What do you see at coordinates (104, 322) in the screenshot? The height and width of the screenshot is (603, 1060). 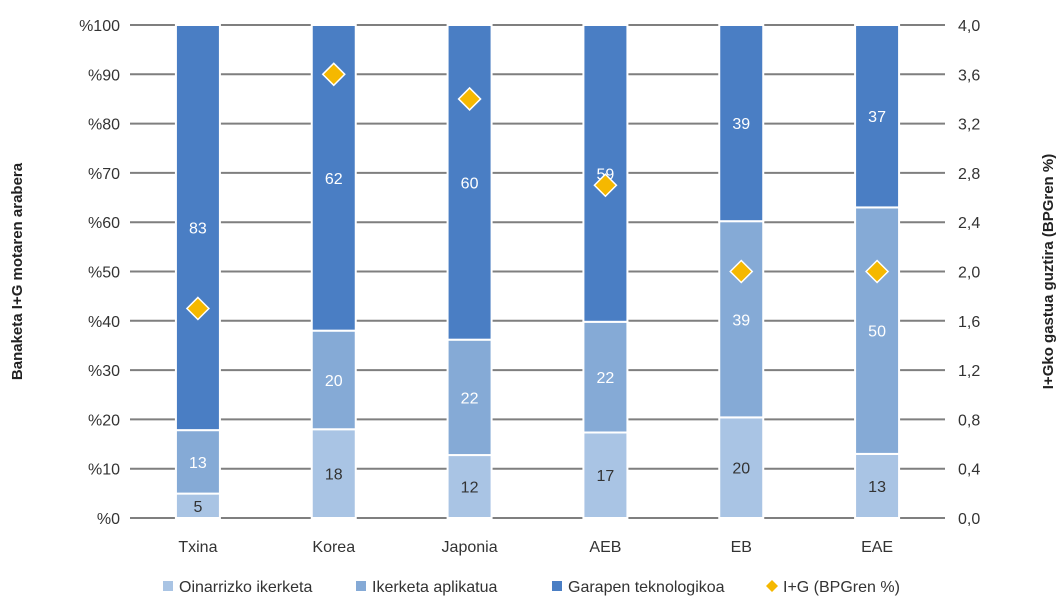 I see `y-tick-label: %40` at bounding box center [104, 322].